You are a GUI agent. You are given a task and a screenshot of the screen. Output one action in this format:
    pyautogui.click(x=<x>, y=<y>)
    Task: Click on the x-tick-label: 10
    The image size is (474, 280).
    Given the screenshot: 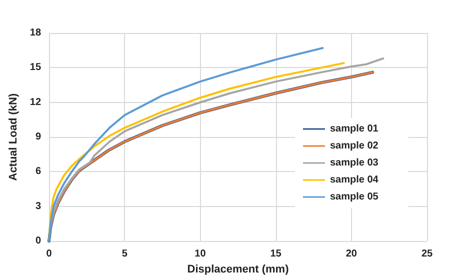 What is the action you would take?
    pyautogui.click(x=200, y=254)
    